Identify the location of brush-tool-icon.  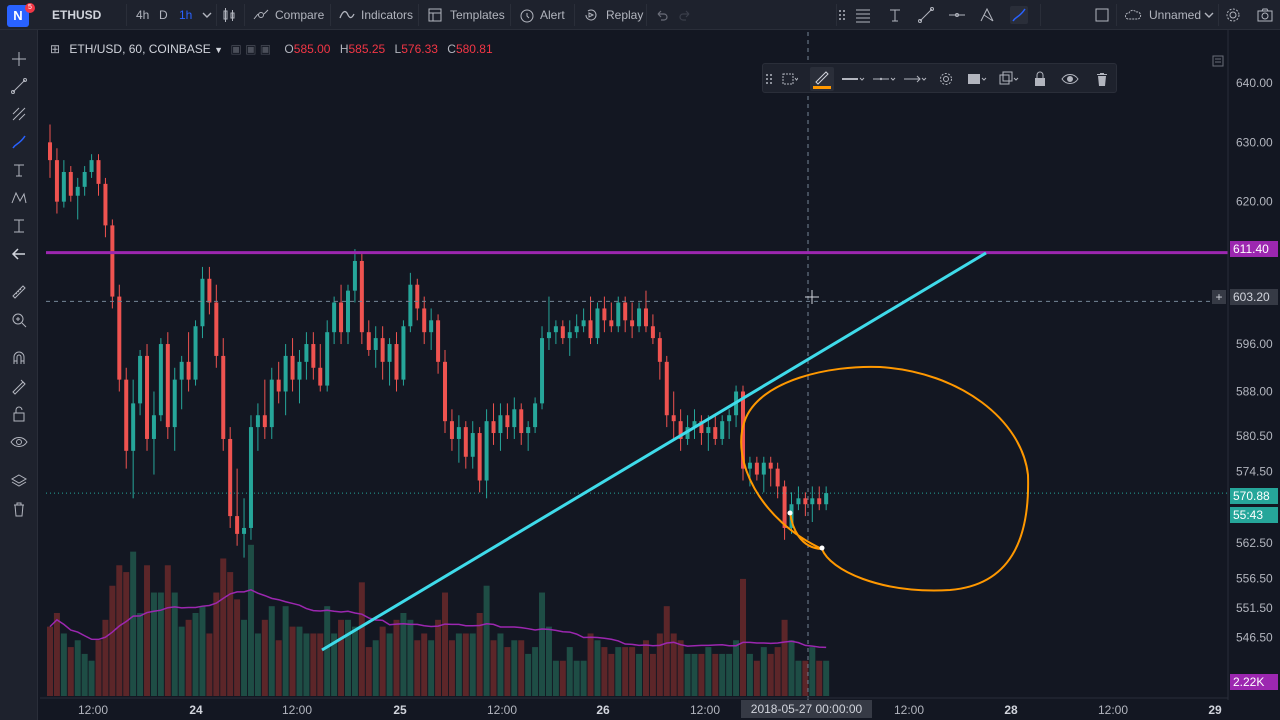
(19, 142).